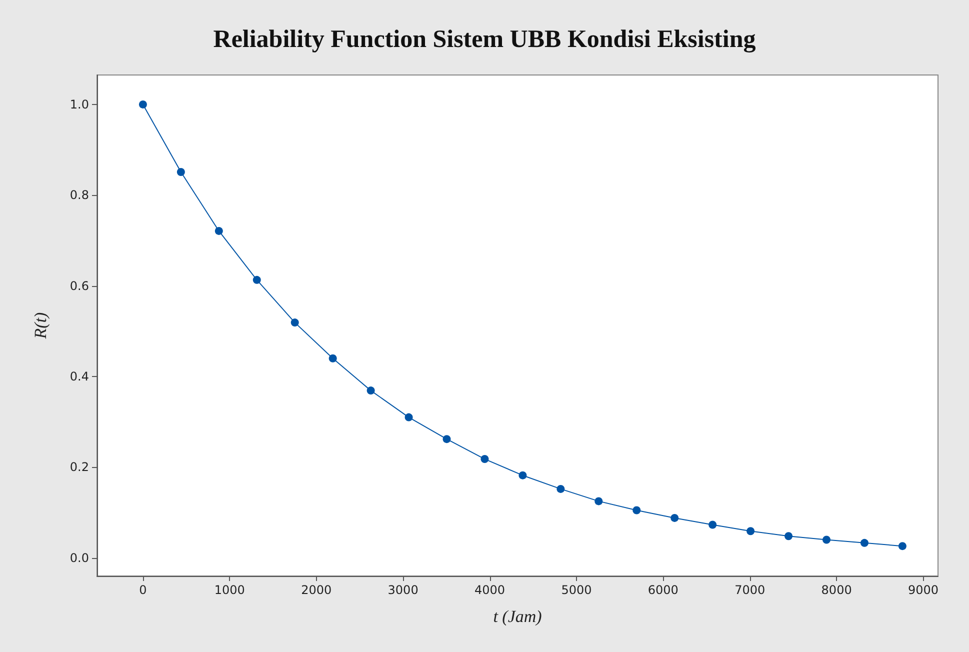 The width and height of the screenshot is (969, 652). What do you see at coordinates (517, 616) in the screenshot?
I see `x-axis-title: t (Jam)` at bounding box center [517, 616].